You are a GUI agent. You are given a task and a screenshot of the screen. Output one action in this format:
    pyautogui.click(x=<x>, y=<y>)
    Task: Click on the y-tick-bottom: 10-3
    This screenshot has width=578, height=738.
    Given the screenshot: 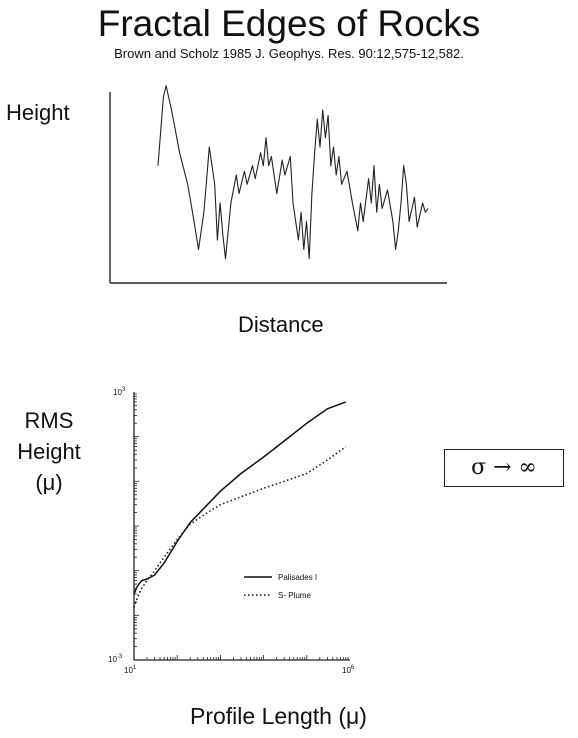 What is the action you would take?
    pyautogui.click(x=115, y=659)
    